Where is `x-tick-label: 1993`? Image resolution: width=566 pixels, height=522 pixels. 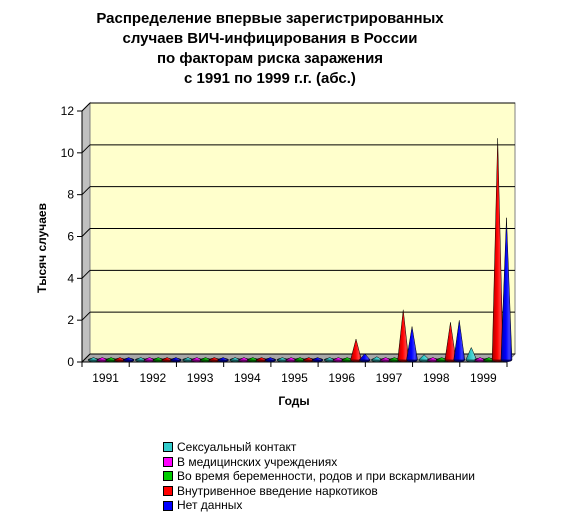
x-tick-label: 1993 is located at coordinates (200, 378).